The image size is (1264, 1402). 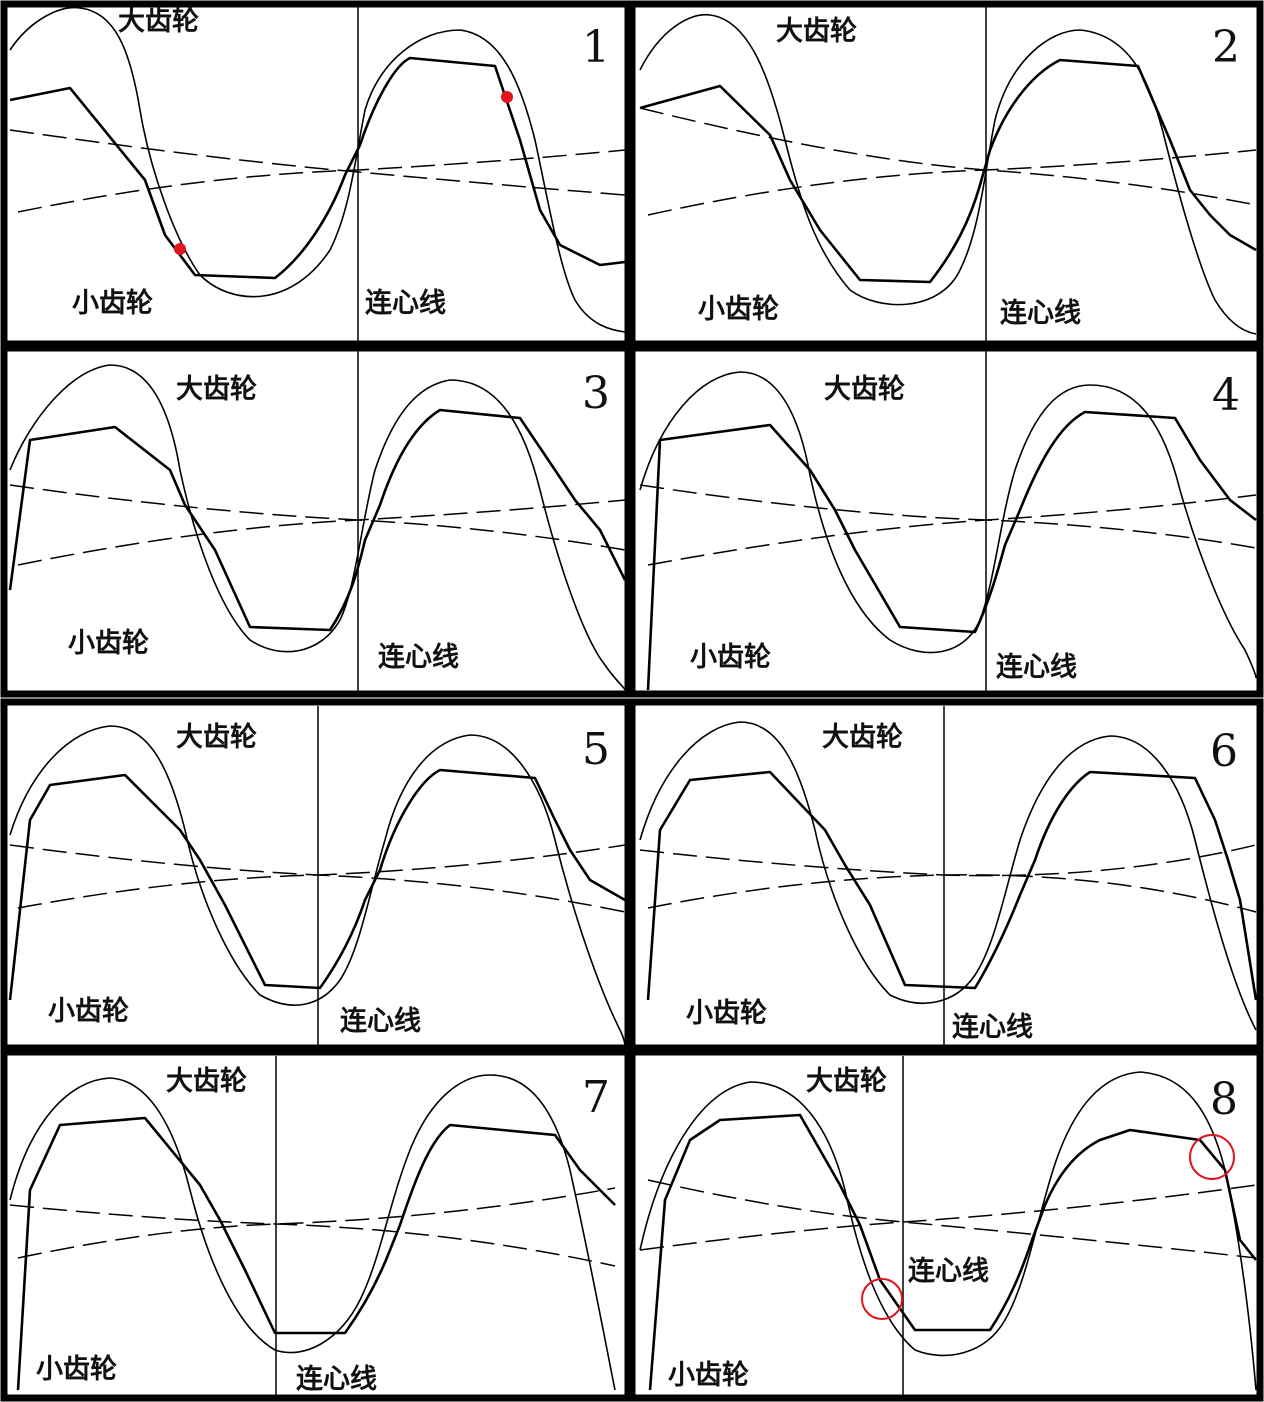 What do you see at coordinates (1036, 667) in the screenshot?
I see `center-line-label-4: 连心线` at bounding box center [1036, 667].